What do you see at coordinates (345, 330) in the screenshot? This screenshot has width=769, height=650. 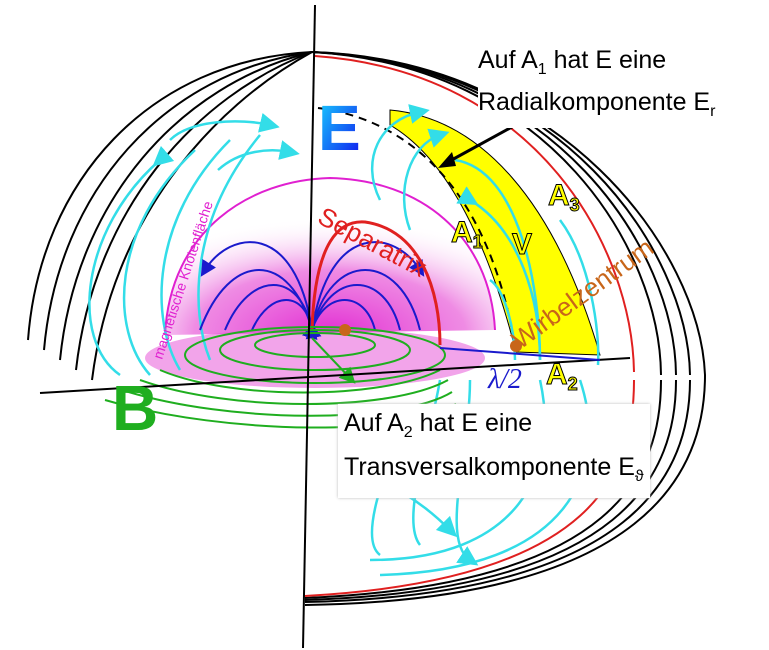 I see `vortex-center-dot-near` at bounding box center [345, 330].